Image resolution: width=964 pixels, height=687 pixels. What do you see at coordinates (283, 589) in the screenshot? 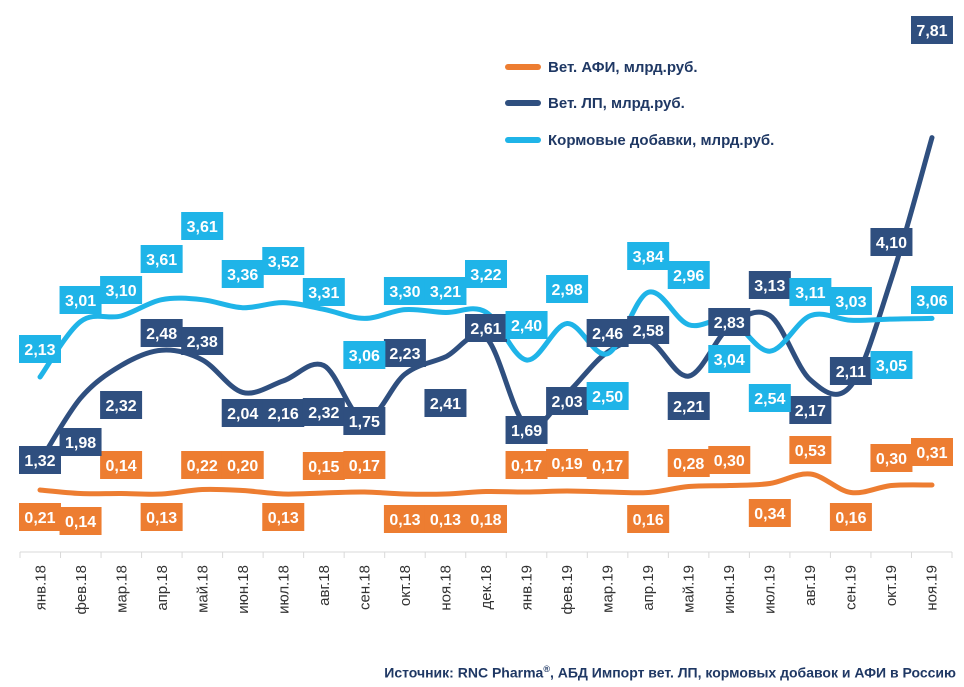
I see `x-tick-label: июл.18` at bounding box center [283, 589].